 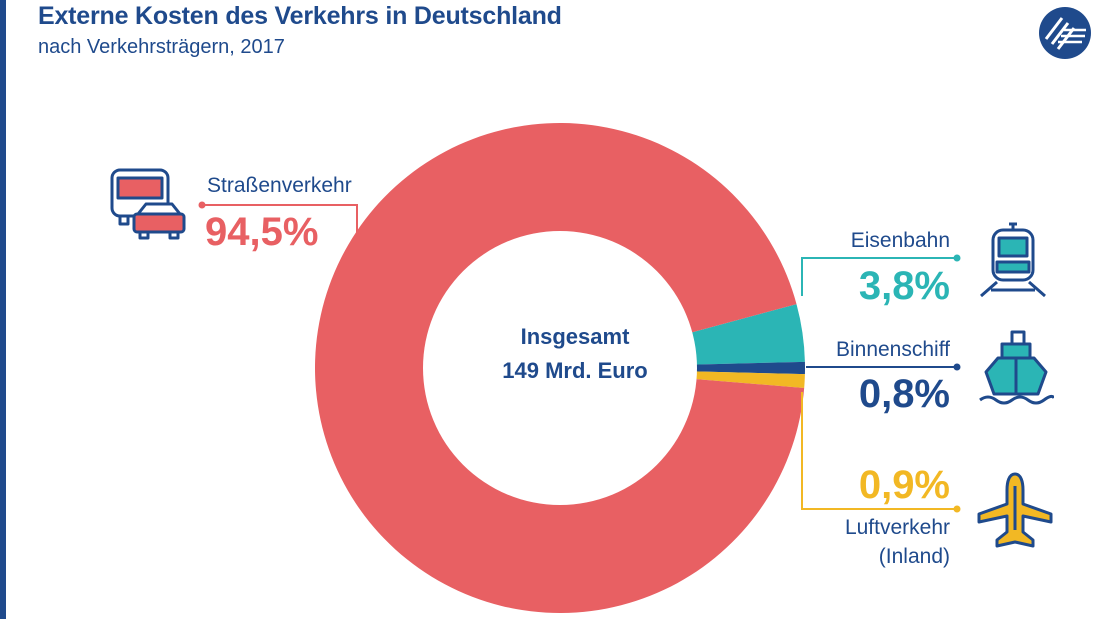 What do you see at coordinates (1016, 367) in the screenshot?
I see `ship-icon` at bounding box center [1016, 367].